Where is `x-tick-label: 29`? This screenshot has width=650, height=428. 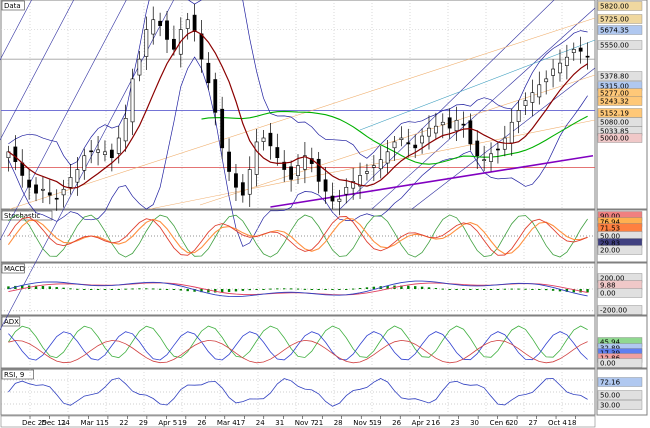 x-tick-label: 29 is located at coordinates (143, 423).